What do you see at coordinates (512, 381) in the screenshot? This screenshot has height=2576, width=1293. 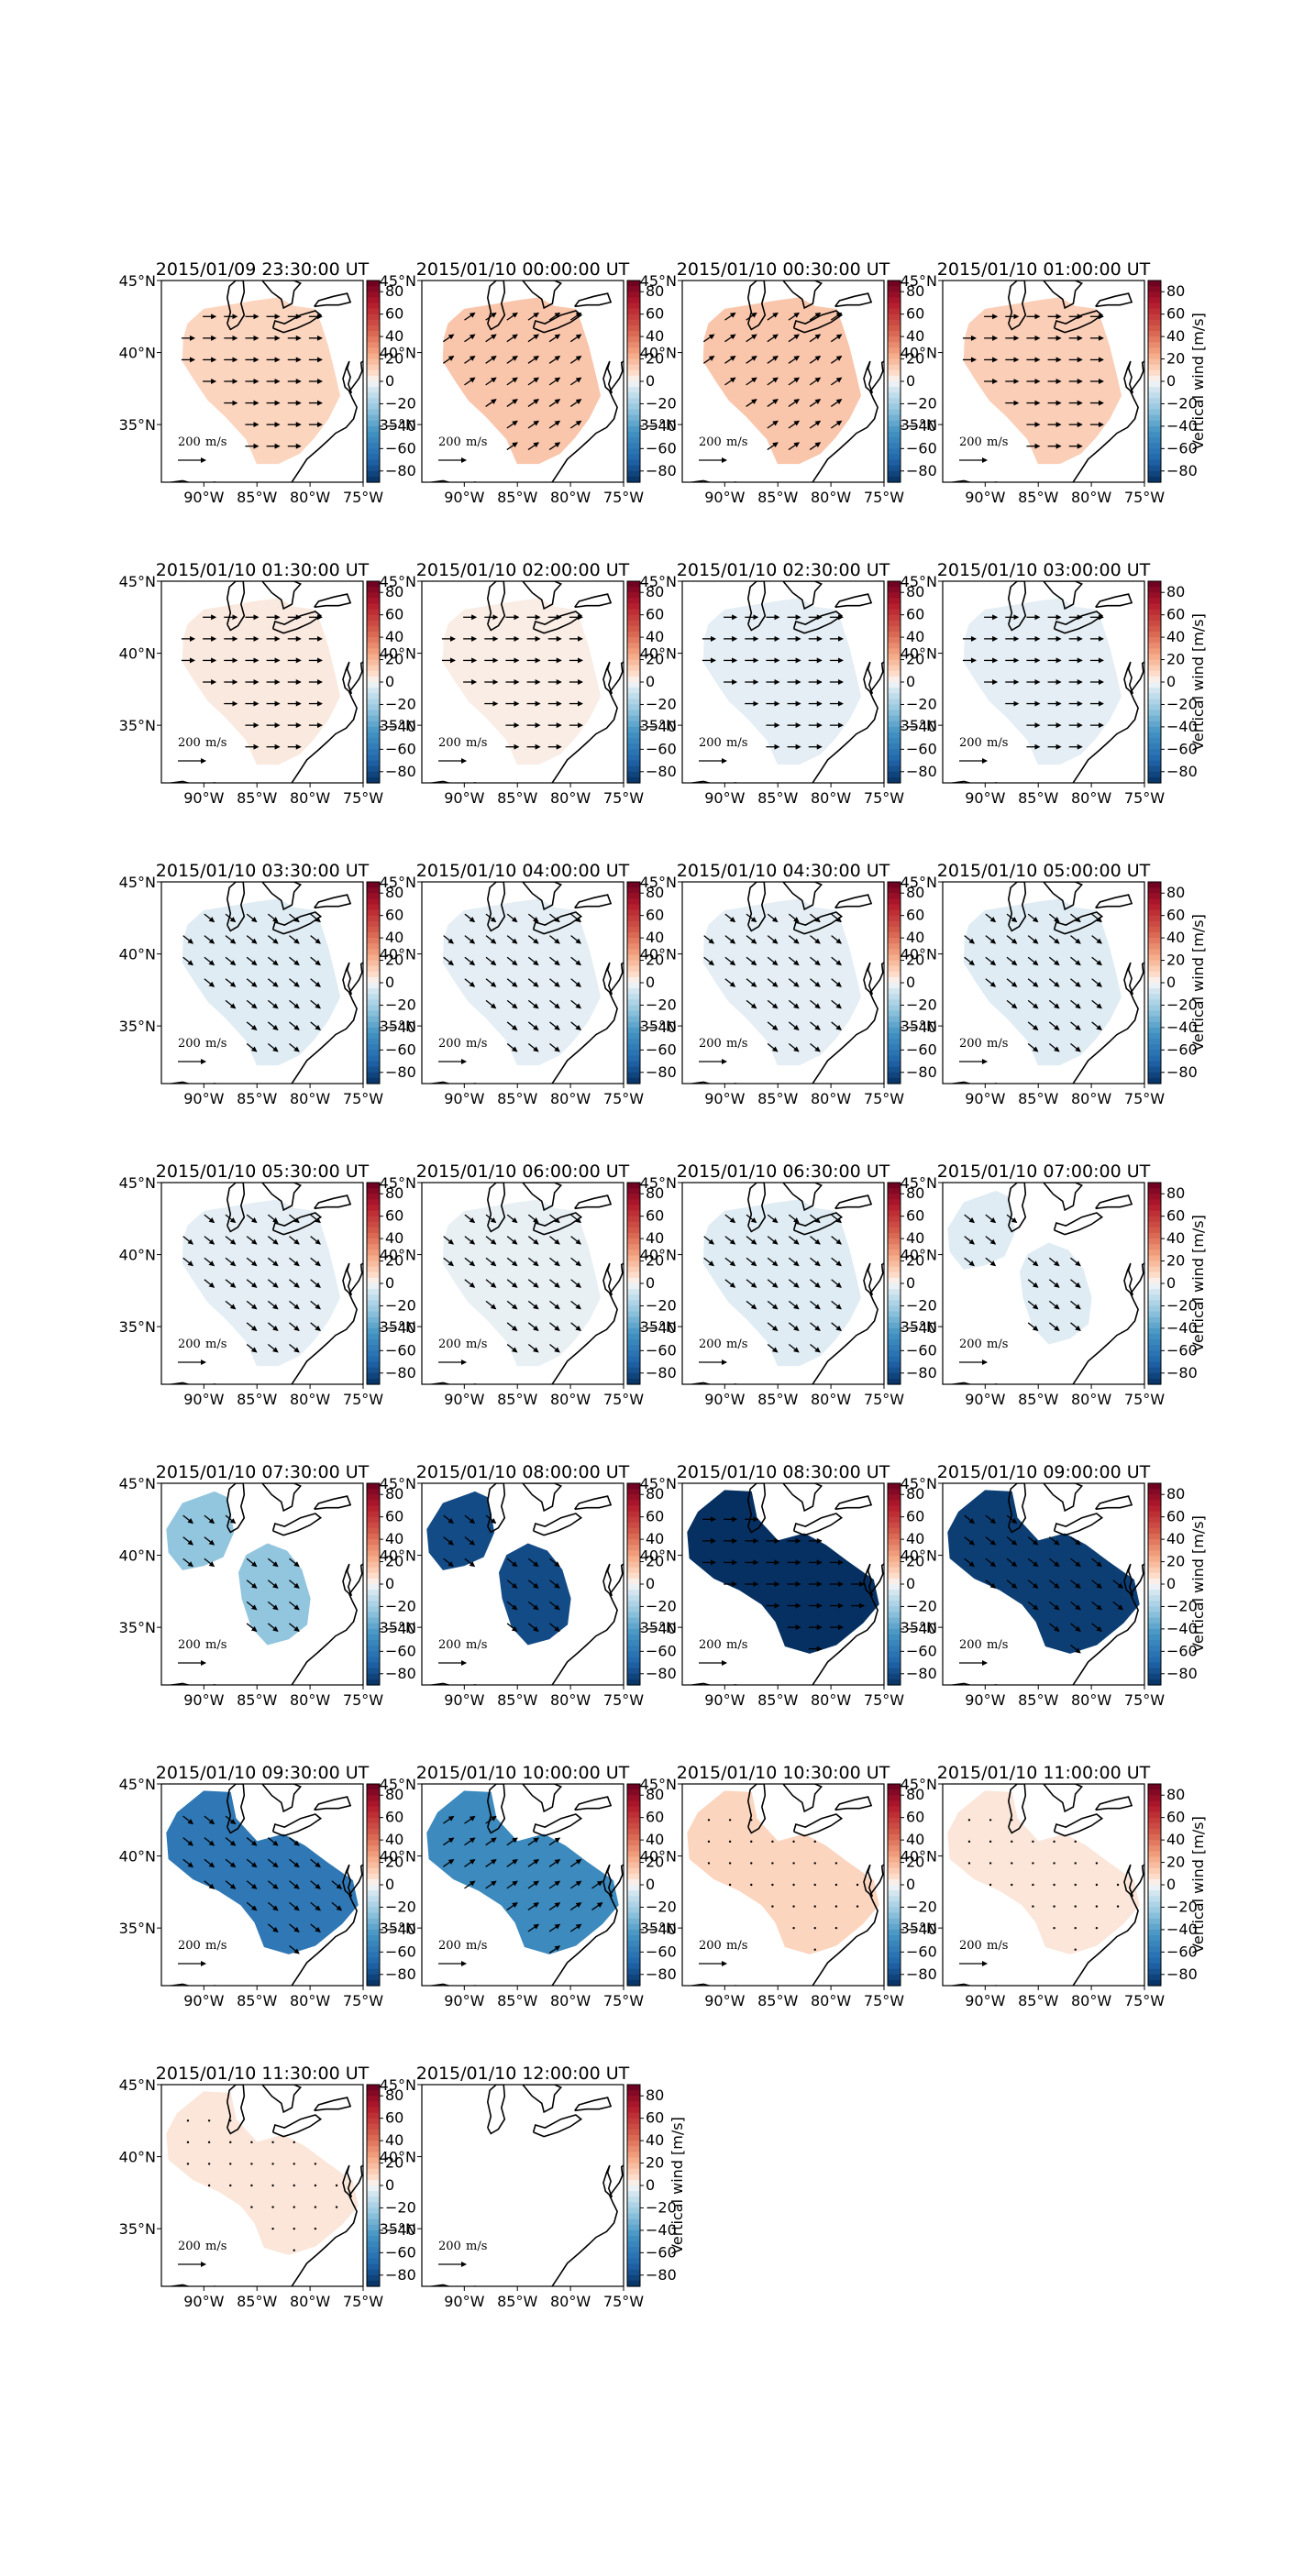 I see `wind-vectors` at bounding box center [512, 381].